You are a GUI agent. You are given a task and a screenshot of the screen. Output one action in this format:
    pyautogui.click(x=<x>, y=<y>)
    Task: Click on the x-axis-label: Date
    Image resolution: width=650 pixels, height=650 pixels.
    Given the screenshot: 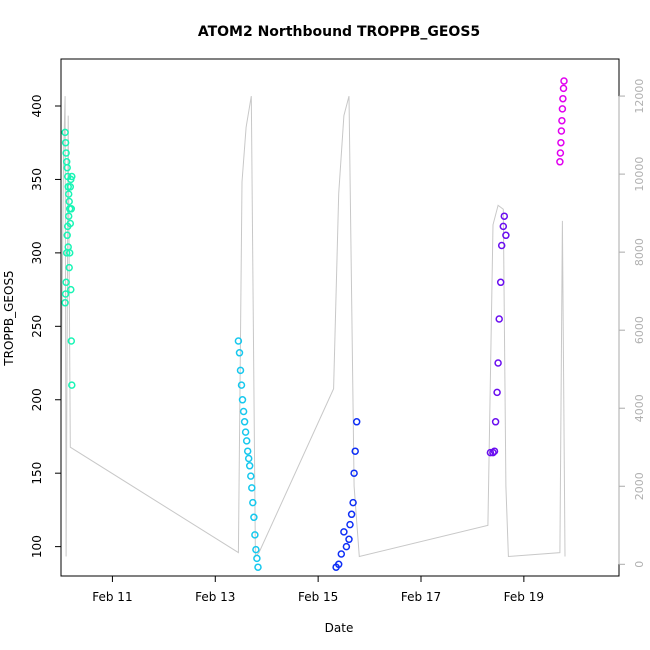 What is the action you would take?
    pyautogui.click(x=339, y=628)
    